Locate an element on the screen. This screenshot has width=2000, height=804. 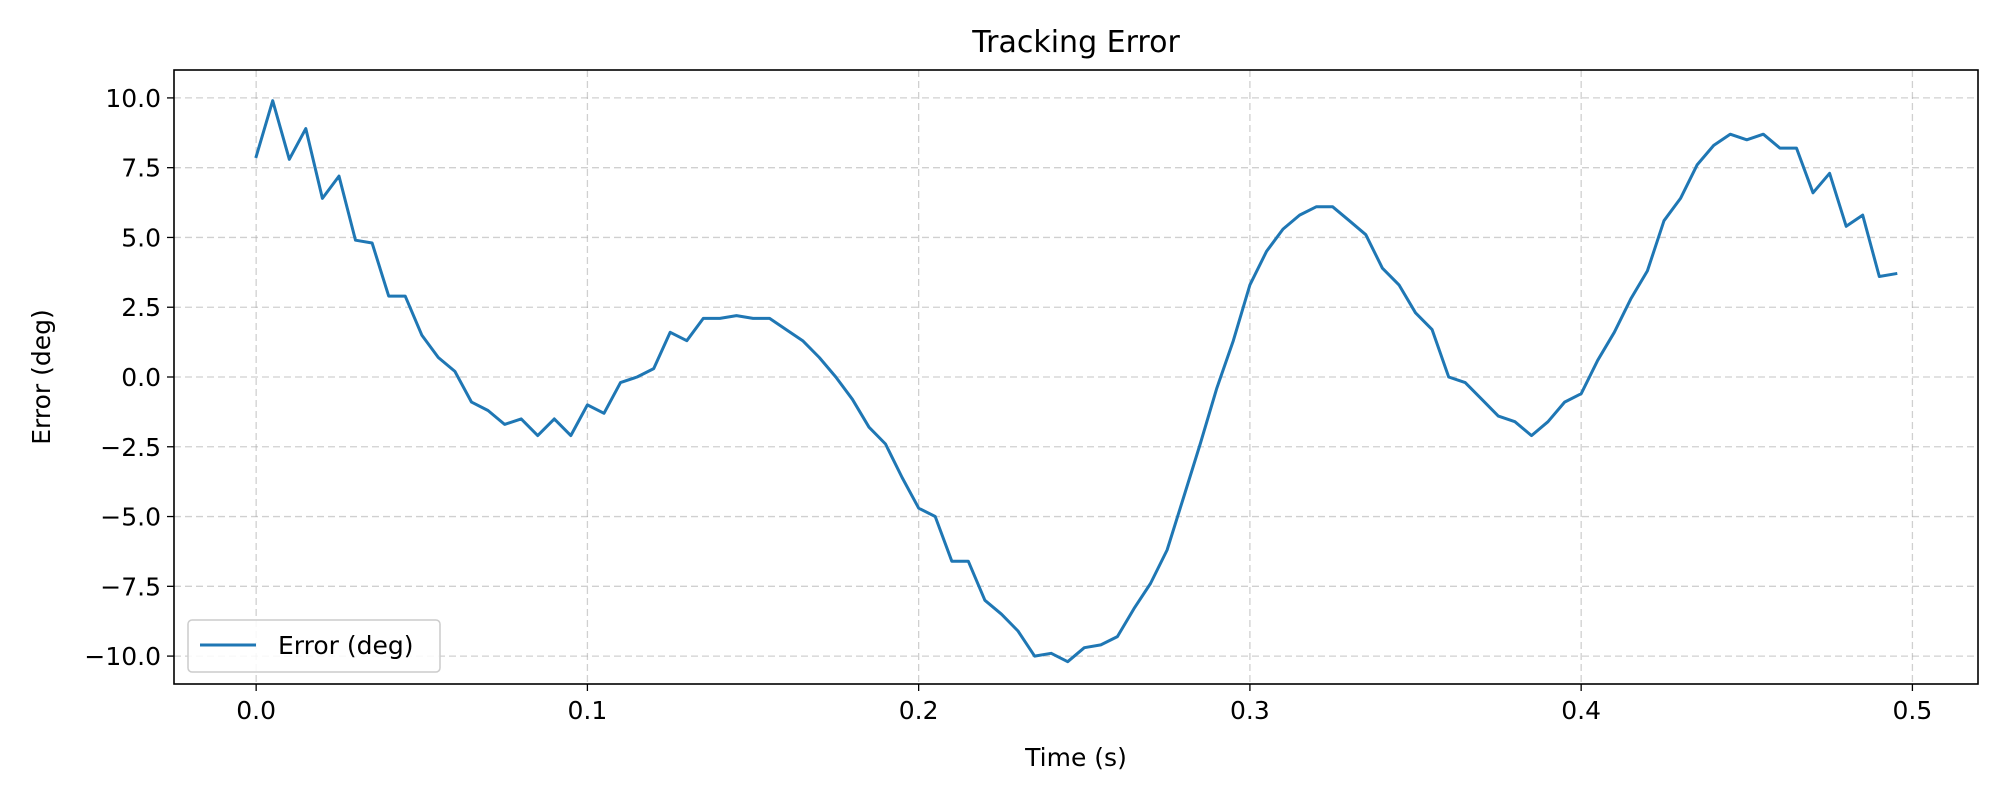
x-tick-label: 0.3 is located at coordinates (1250, 710).